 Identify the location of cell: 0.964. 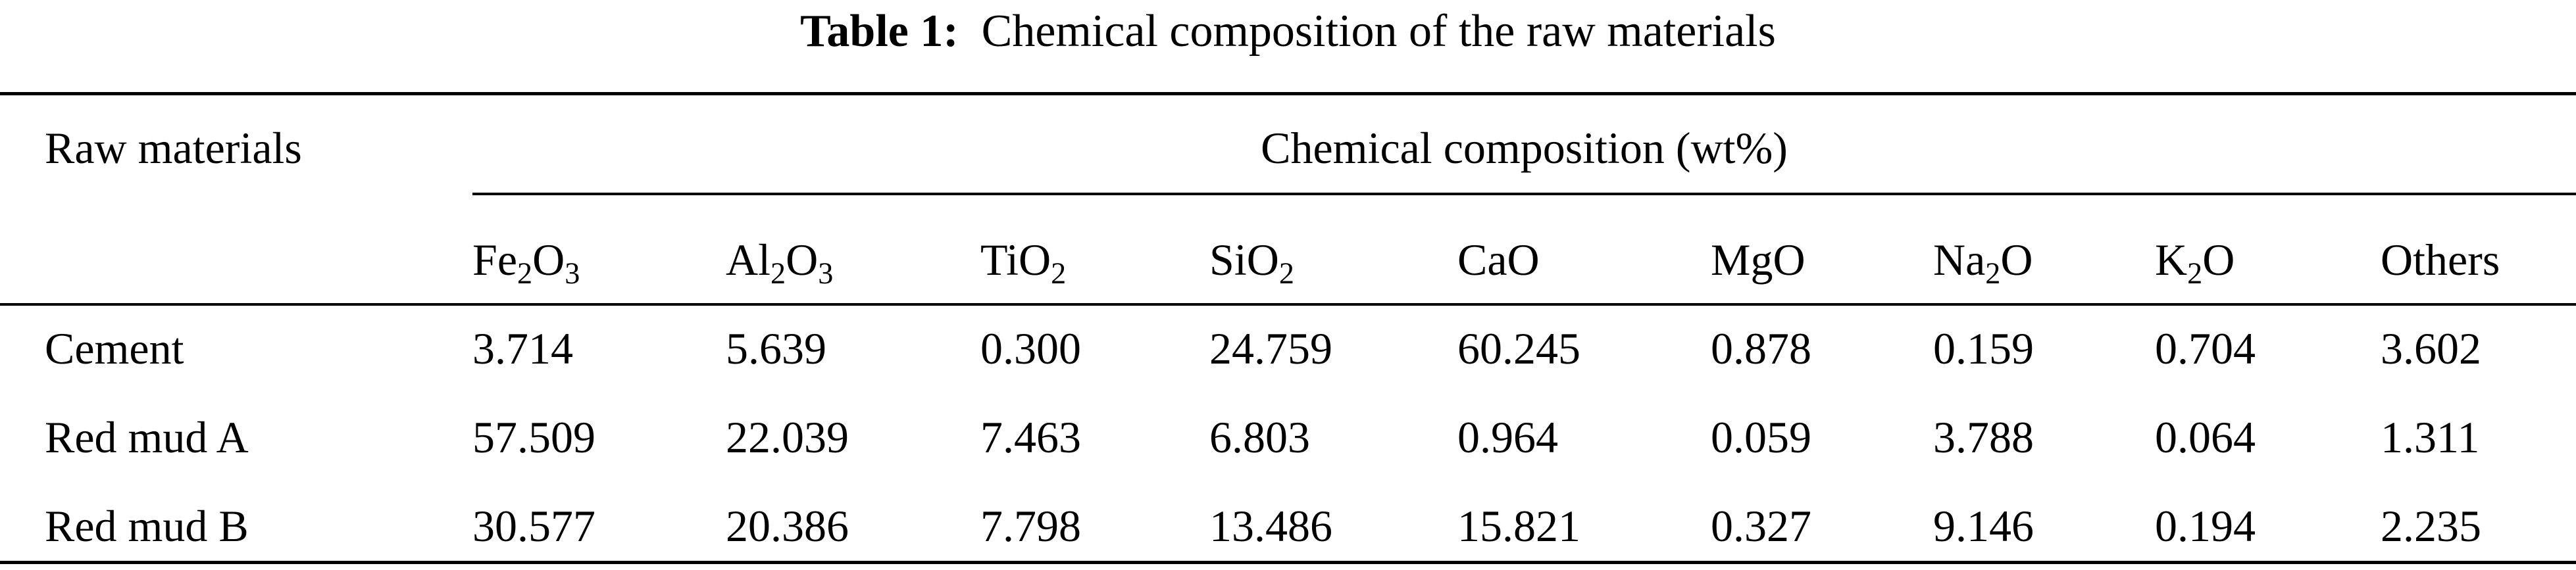
(1508, 437).